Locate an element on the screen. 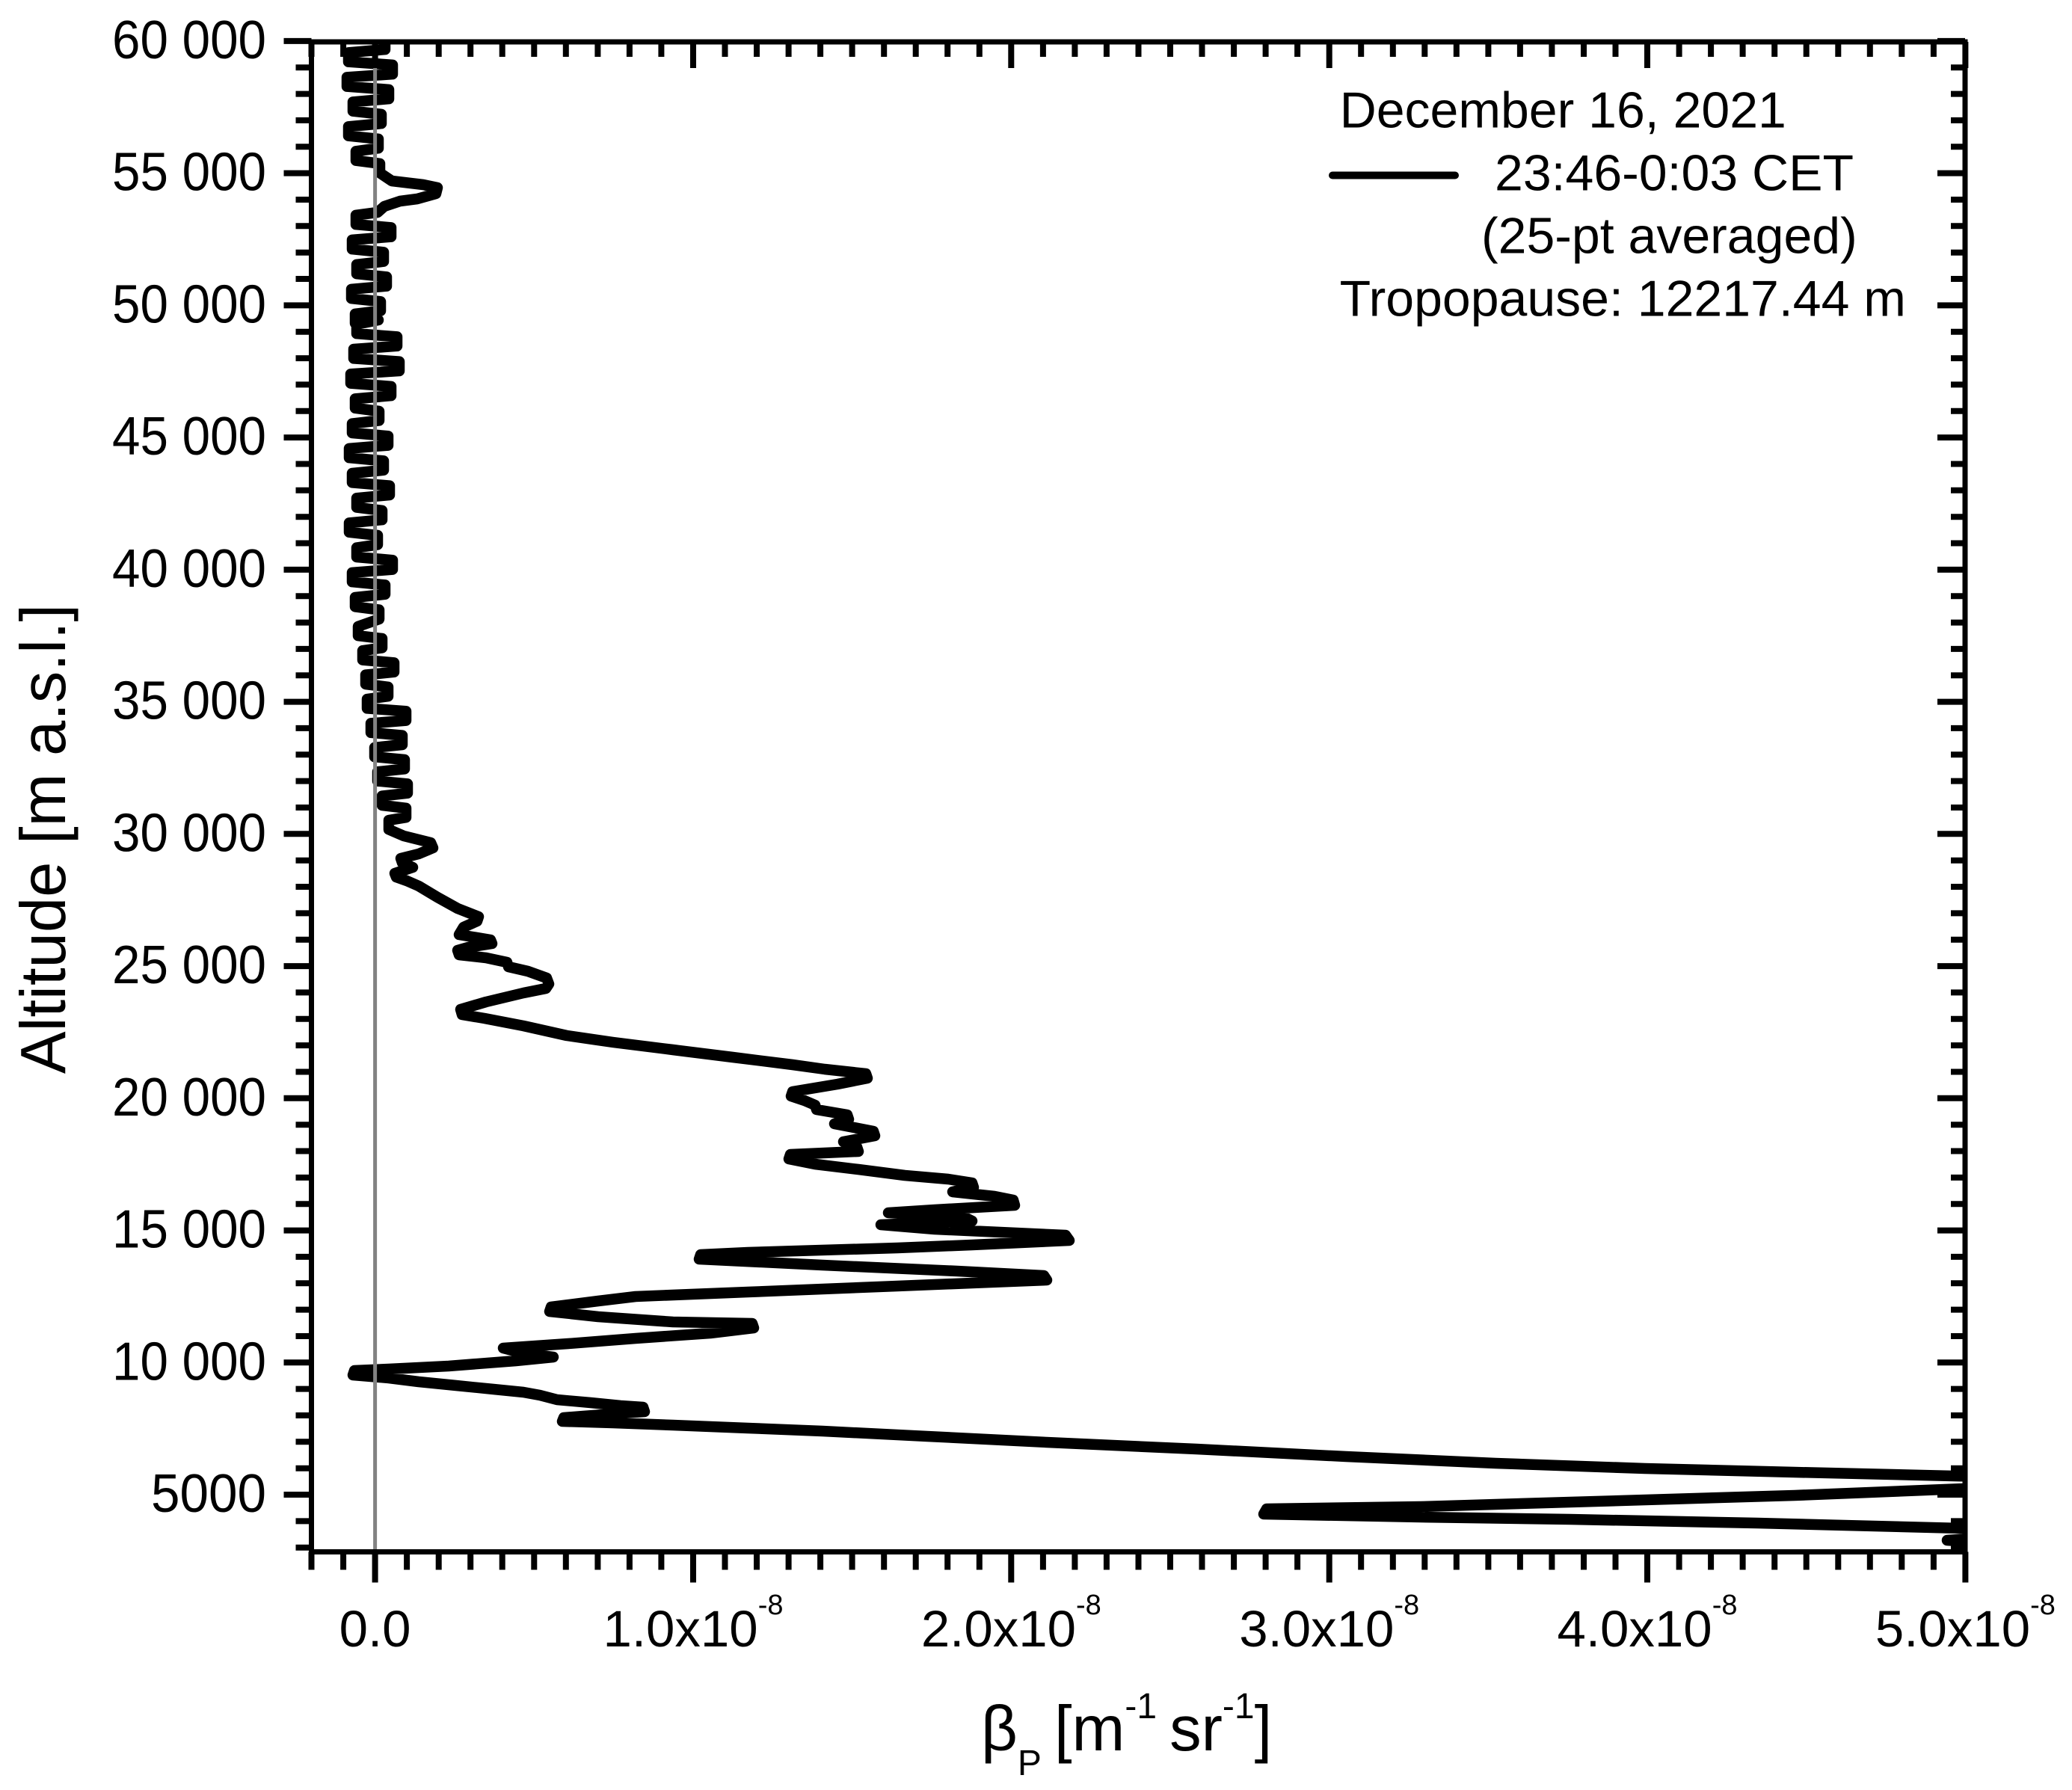 Image resolution: width=2072 pixels, height=1790 pixels. svg-text: 30 000 is located at coordinates (189, 833).